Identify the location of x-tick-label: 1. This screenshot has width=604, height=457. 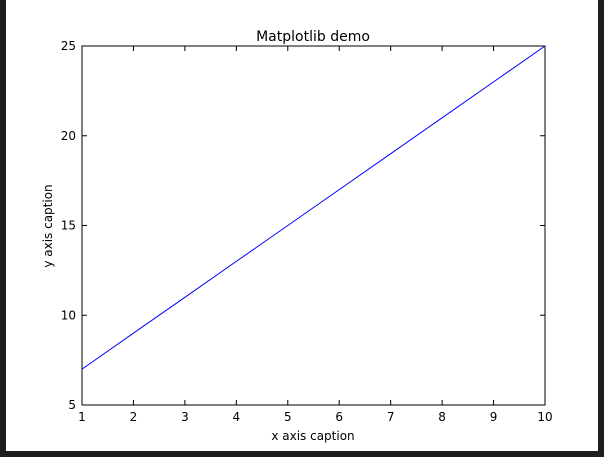
(82, 417).